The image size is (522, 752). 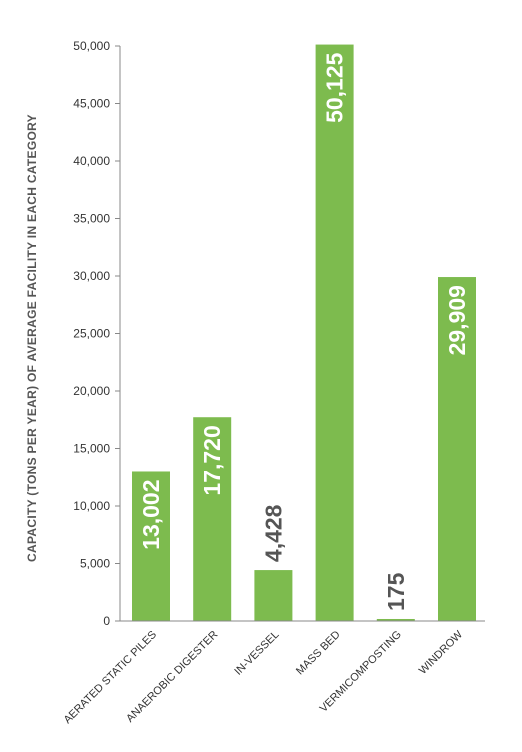 I want to click on y-tick-label: 50,000, so click(x=91, y=46).